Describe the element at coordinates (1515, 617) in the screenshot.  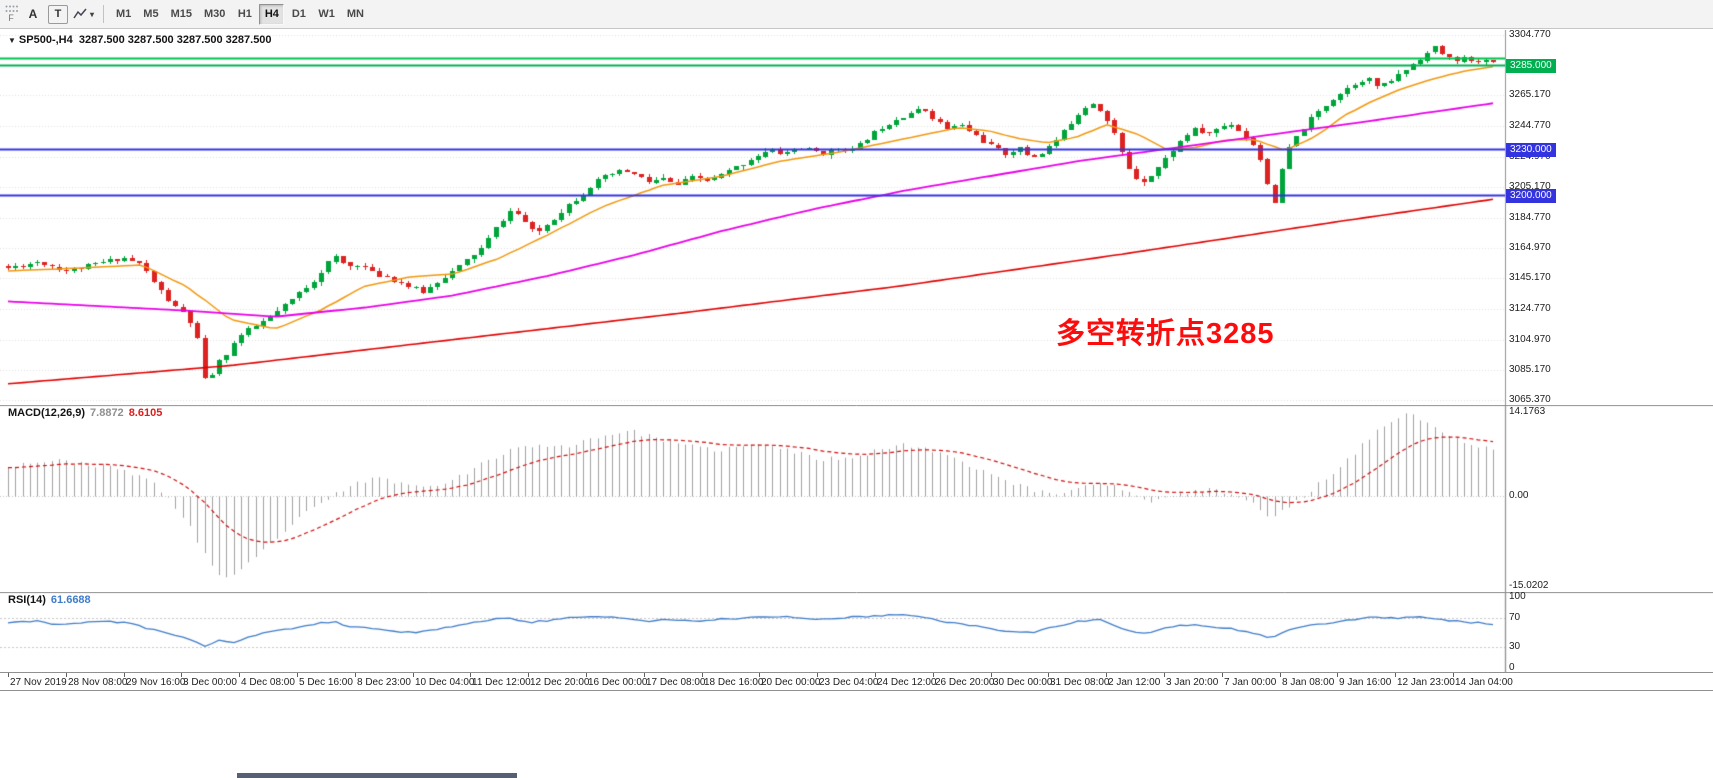
I see `axis-tick-label: 70` at that location.